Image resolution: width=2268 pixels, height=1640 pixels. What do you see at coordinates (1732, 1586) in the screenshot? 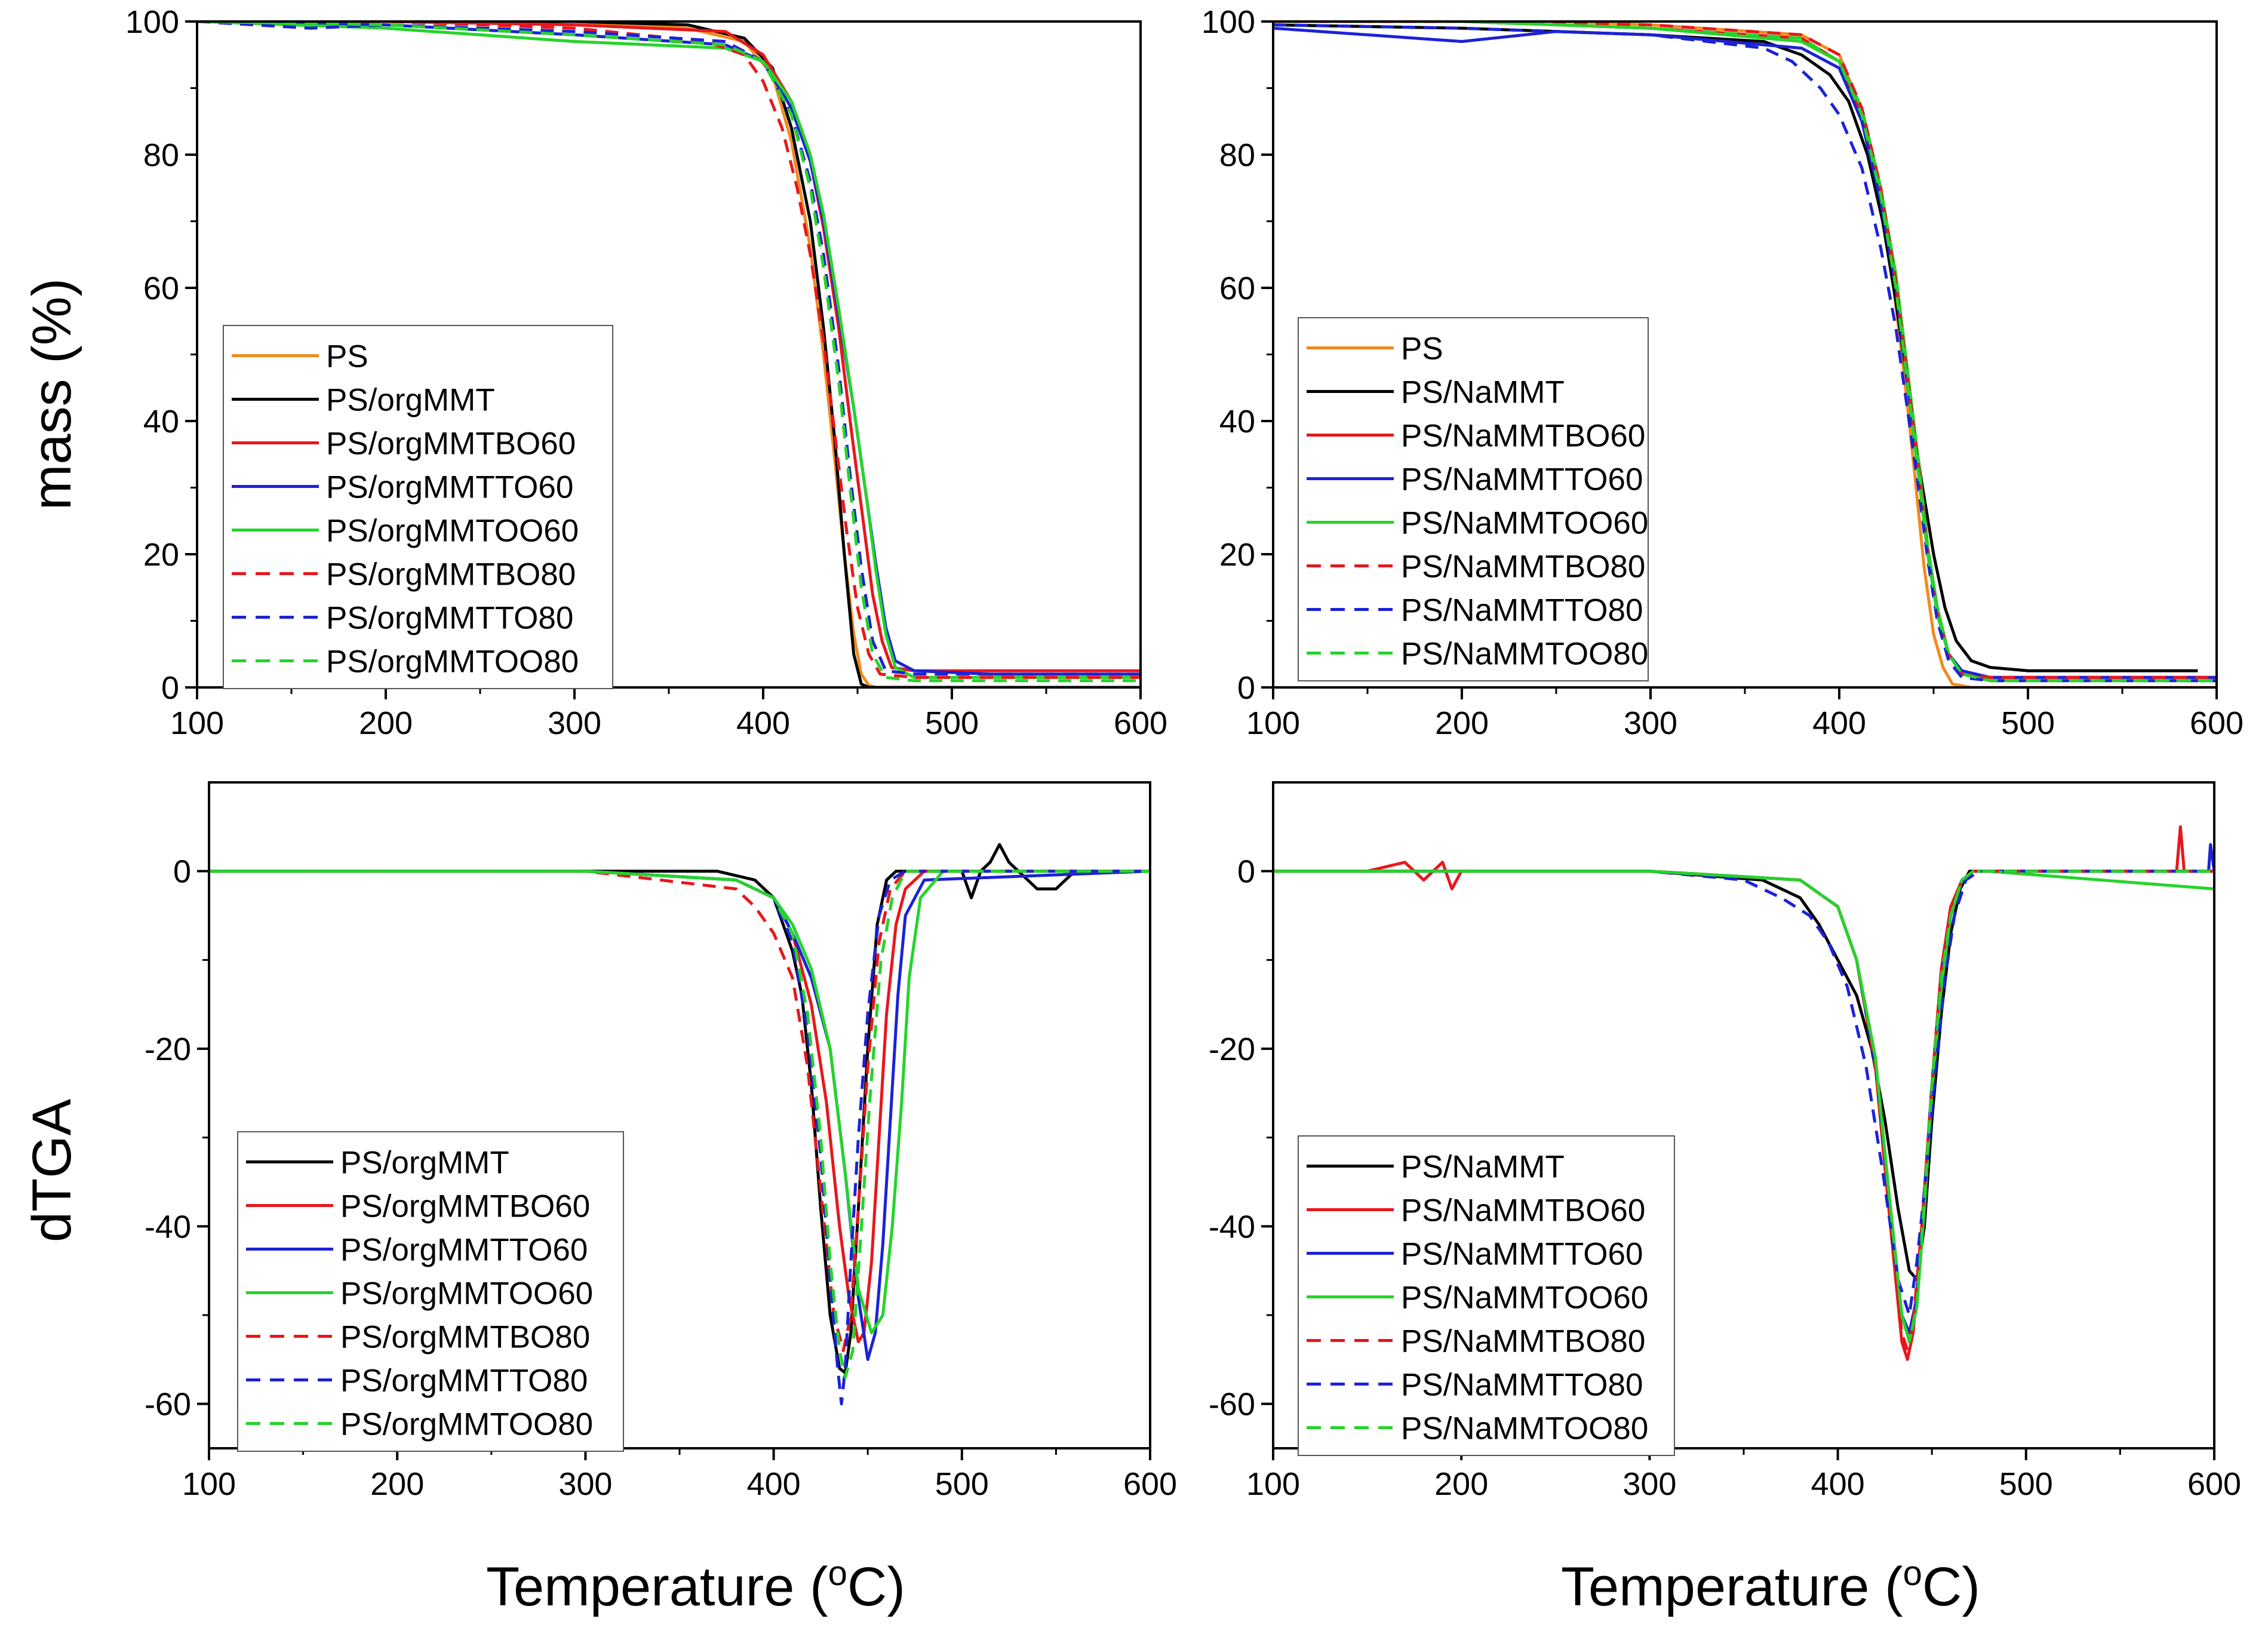
I see `xlabel-right-main: Temperature (` at bounding box center [1732, 1586].